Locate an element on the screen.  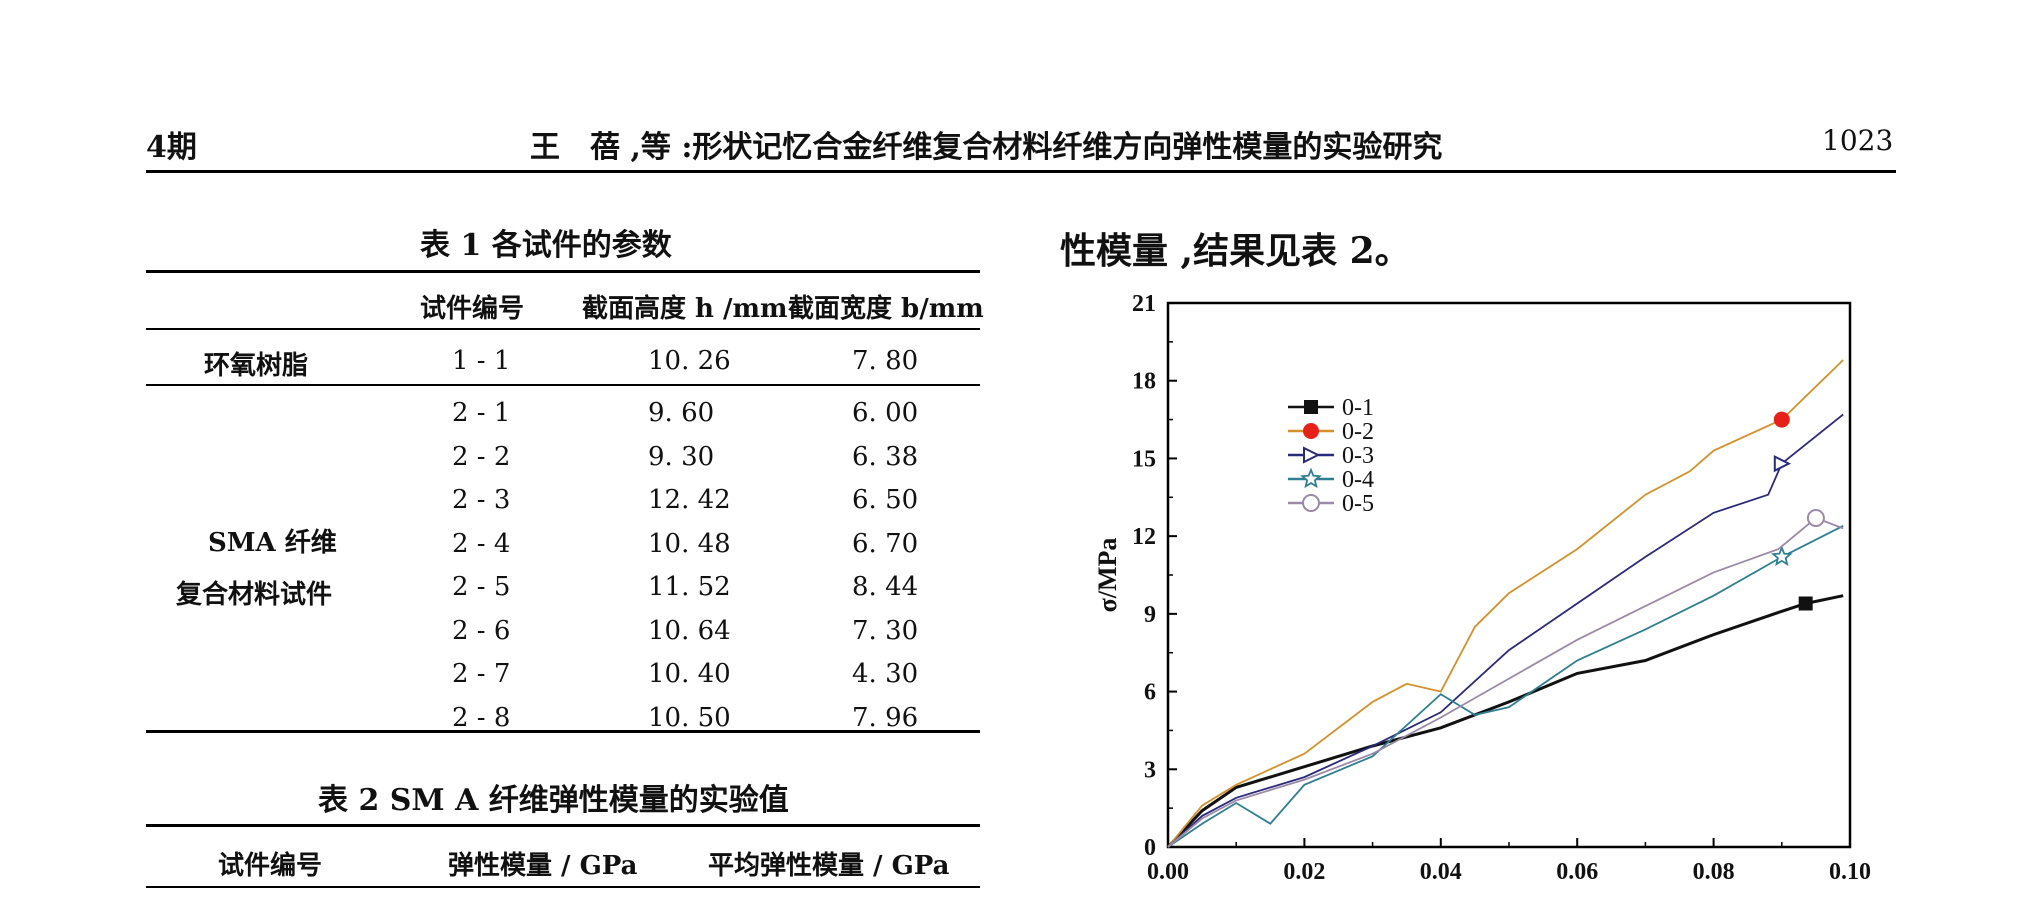
table1-cell: 2 - 4 is located at coordinates (481, 543).